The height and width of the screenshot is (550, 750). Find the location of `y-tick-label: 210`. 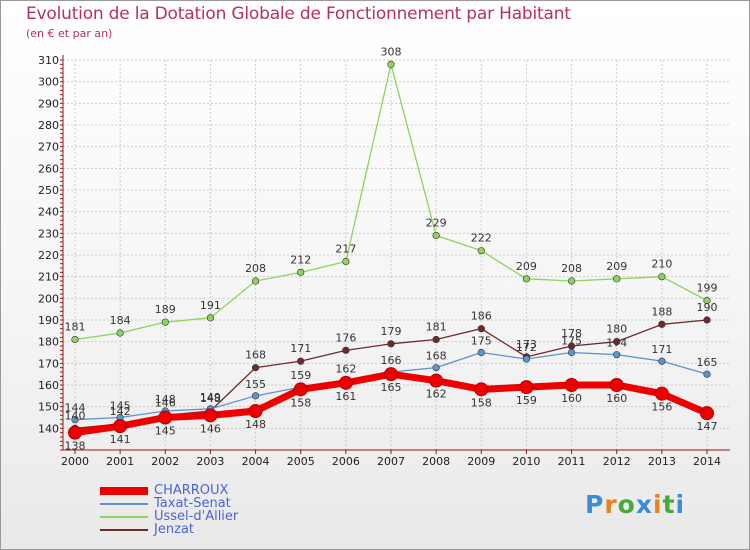

y-tick-label: 210 is located at coordinates (48, 277).